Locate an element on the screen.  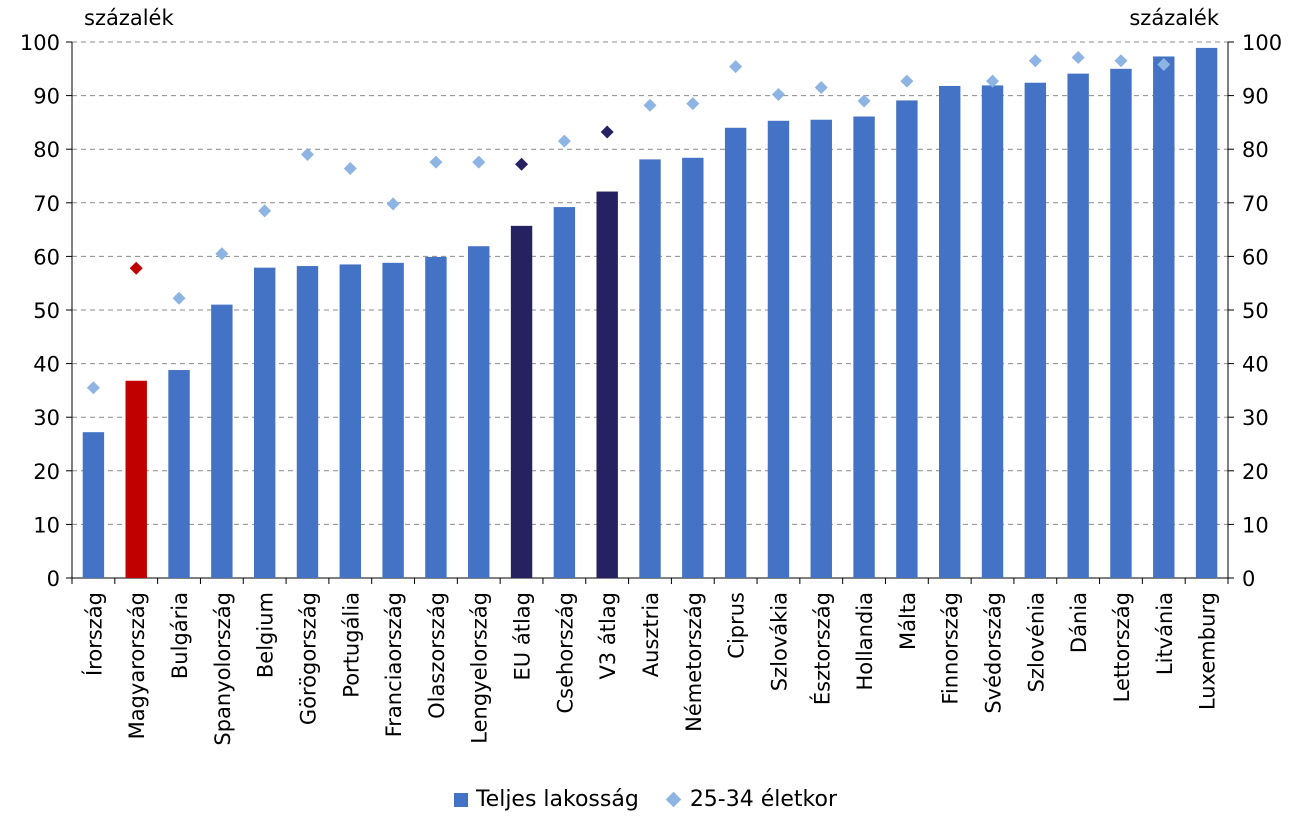
y-tick-label-left: 10 is located at coordinates (46, 525).